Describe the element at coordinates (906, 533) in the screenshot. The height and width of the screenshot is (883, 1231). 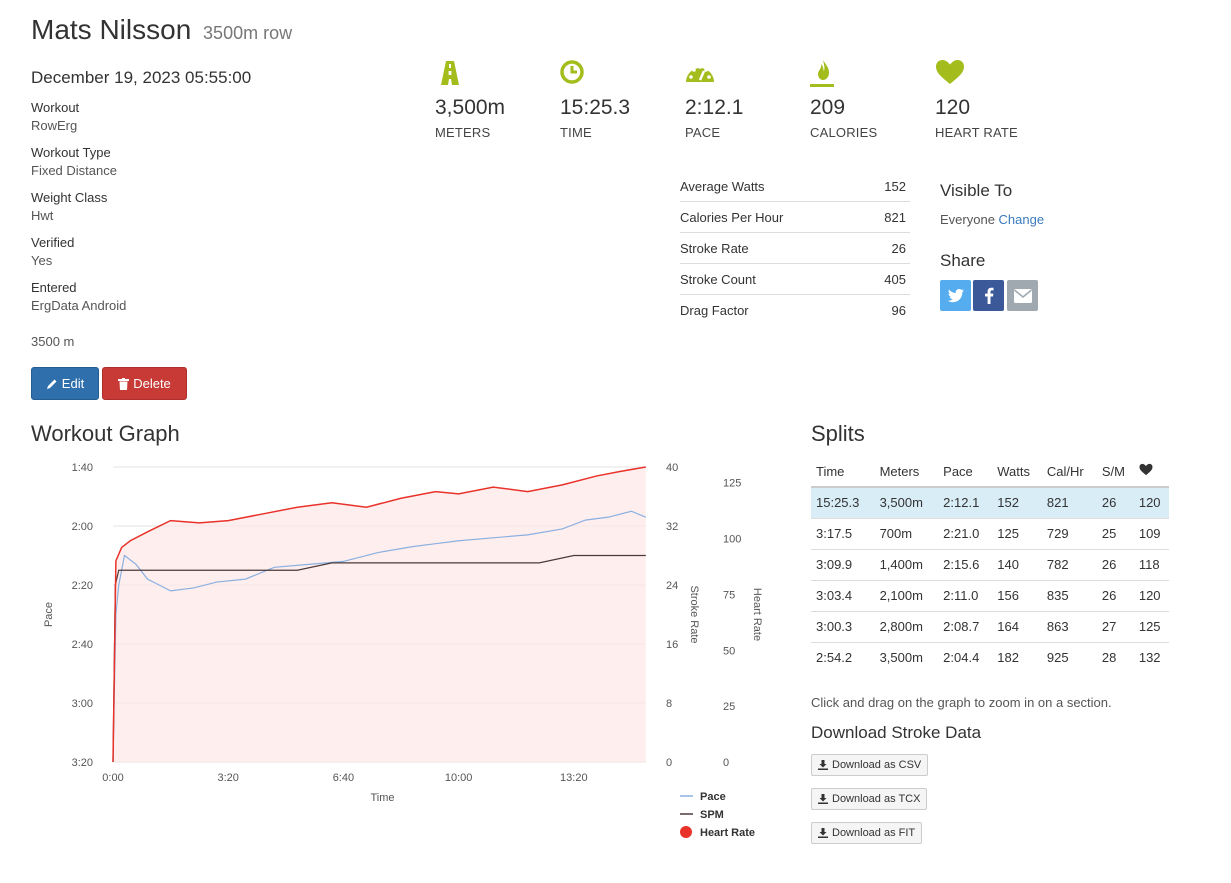
I see `cell: 700m` at that location.